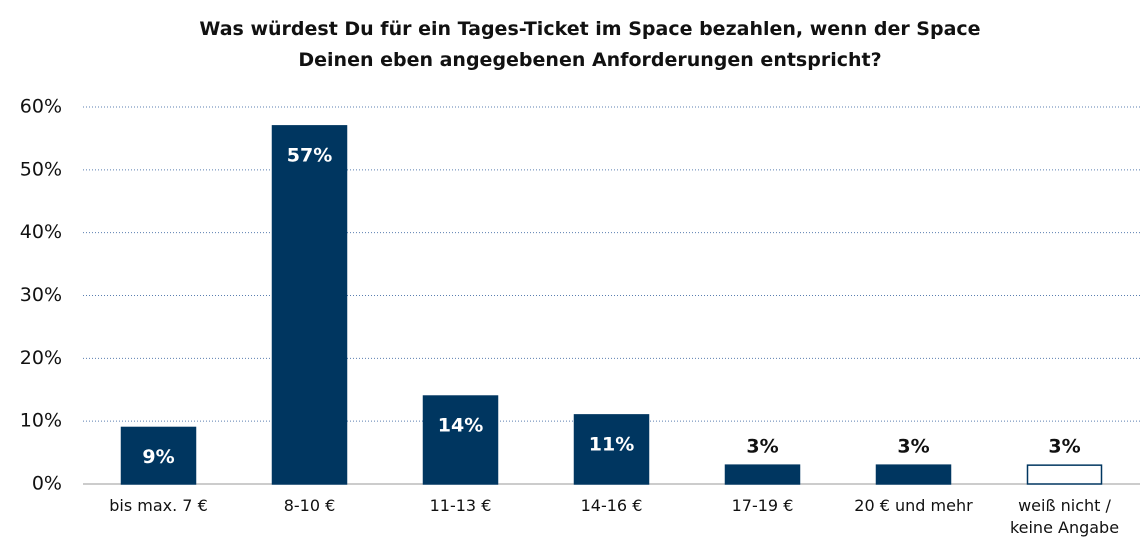 The image size is (1140, 549). I want to click on y-tick-label: 50%, so click(41, 169).